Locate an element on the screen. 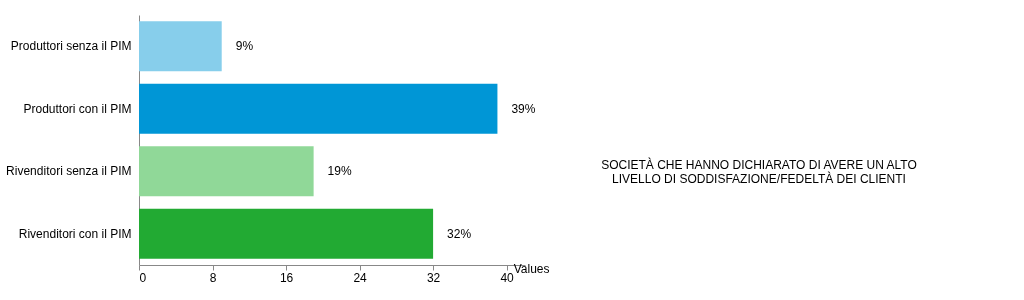  x-tick-label: 40 is located at coordinates (507, 277).